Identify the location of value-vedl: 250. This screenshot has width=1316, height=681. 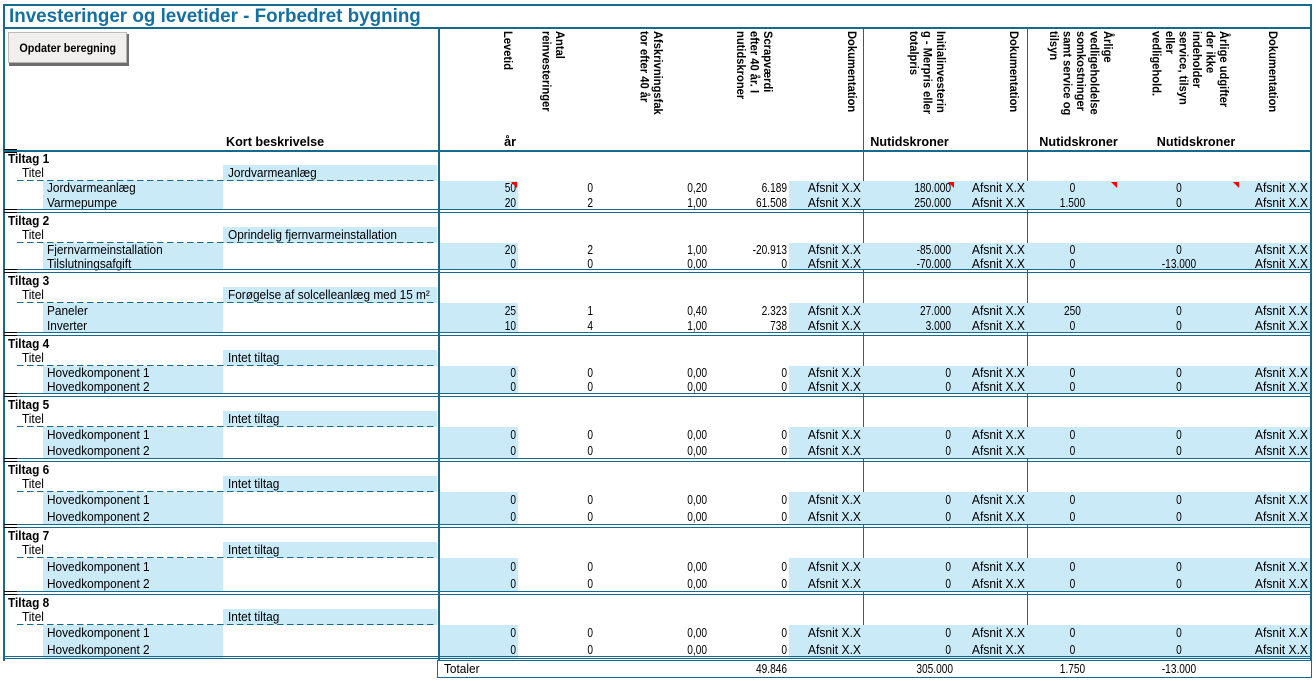
(1072, 311).